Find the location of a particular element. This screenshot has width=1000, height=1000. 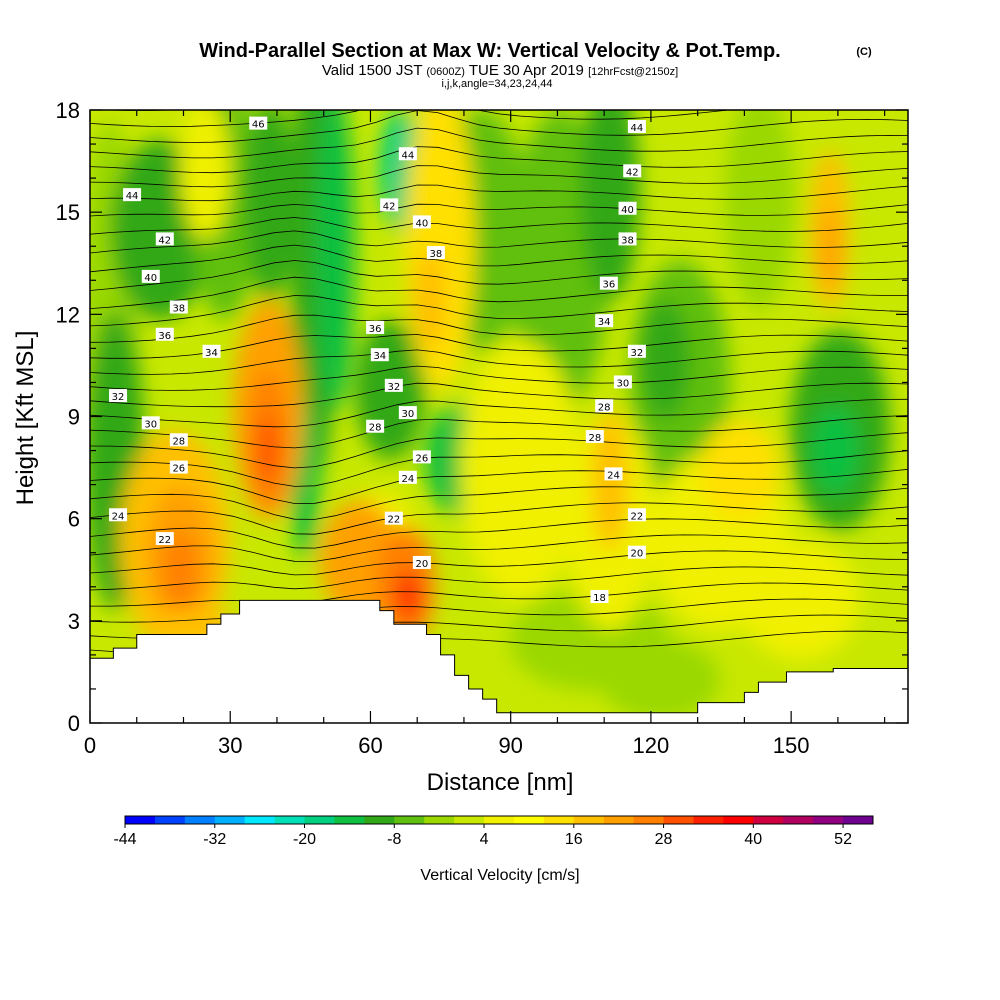

theta-label: 18 is located at coordinates (599, 596).